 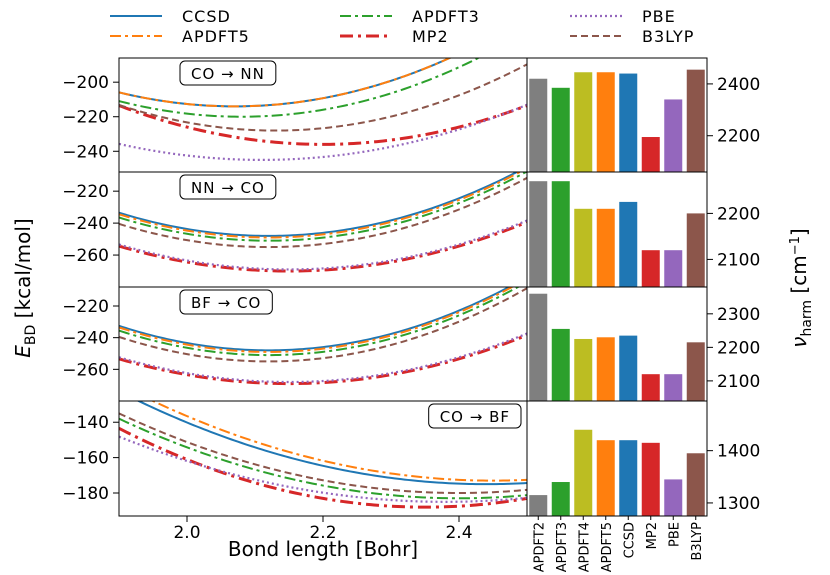 I want to click on y-axis-right-unit-sup: −1, so click(x=795, y=245).